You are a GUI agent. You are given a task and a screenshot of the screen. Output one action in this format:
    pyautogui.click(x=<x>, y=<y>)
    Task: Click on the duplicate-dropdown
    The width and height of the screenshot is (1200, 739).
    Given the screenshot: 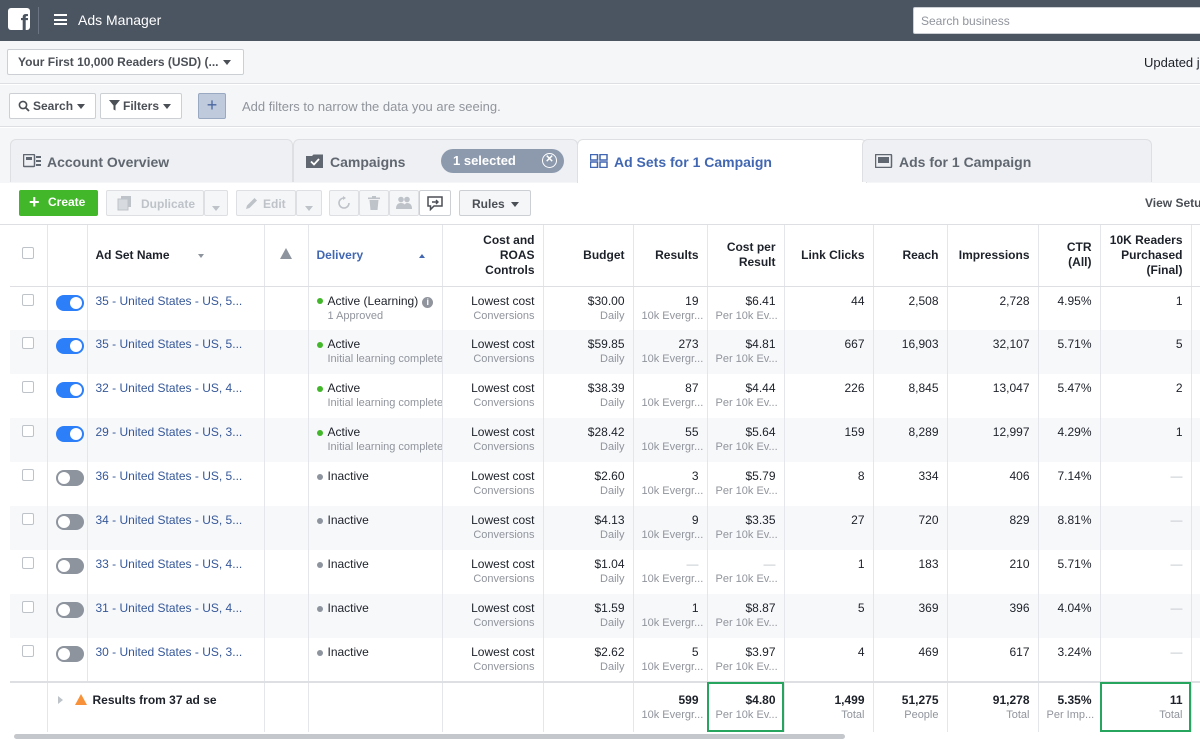 What is the action you would take?
    pyautogui.click(x=216, y=203)
    